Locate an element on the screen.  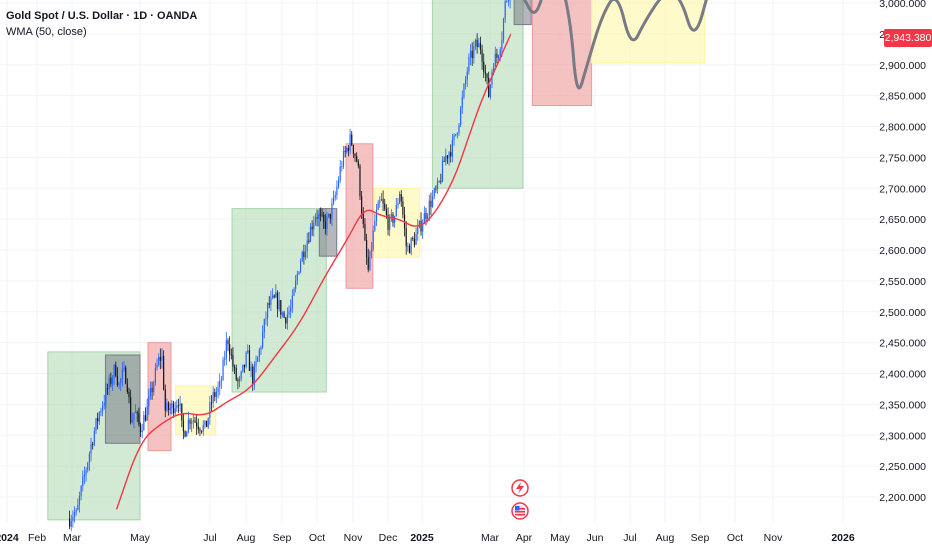
symbol-title: Gold Spot / U.S. Dollar · 1D · OANDA is located at coordinates (101, 16).